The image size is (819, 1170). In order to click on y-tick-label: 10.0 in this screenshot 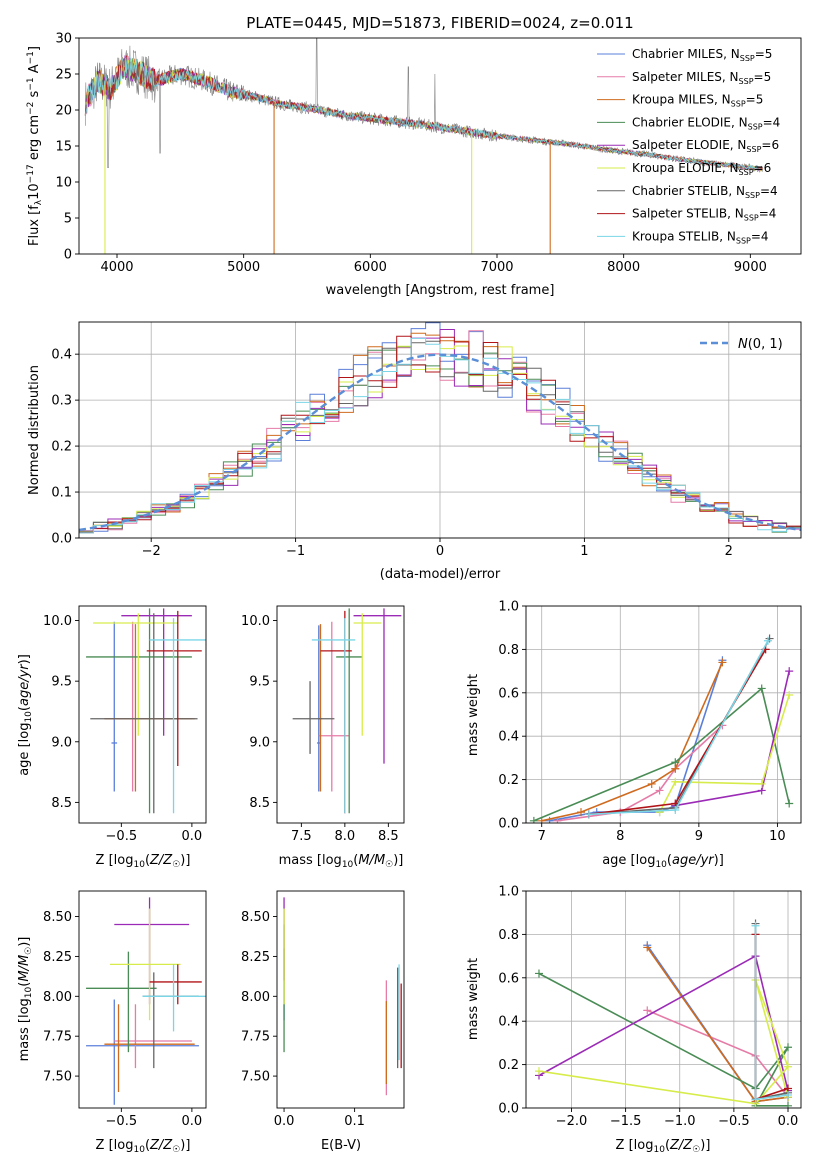, I will do `click(255, 621)`.